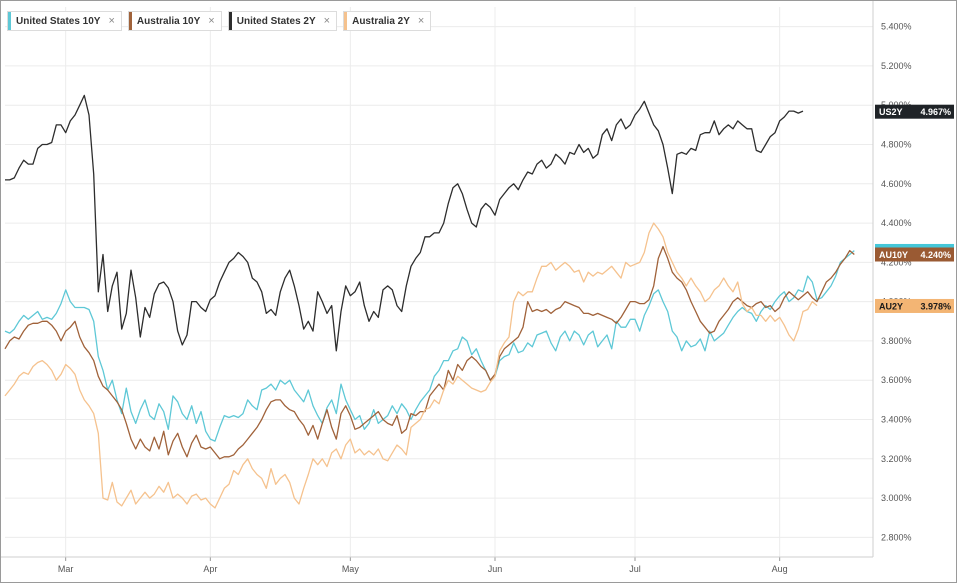  Describe the element at coordinates (896, 66) in the screenshot. I see `y-tick-label: 5.200%` at that location.